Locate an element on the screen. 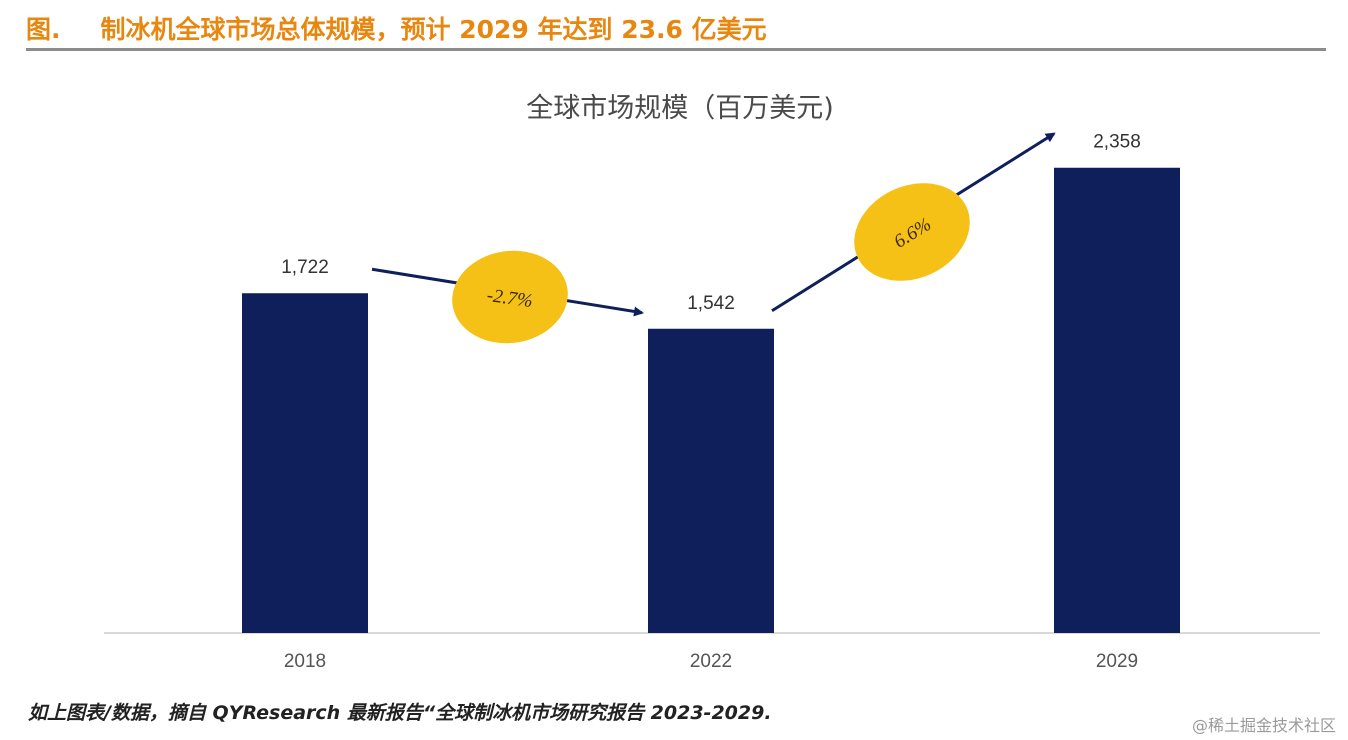  figure-header: 图. 制冰机全球市场总体规模，预计 2029 年达到 23.6 亿美元 is located at coordinates (396, 28).